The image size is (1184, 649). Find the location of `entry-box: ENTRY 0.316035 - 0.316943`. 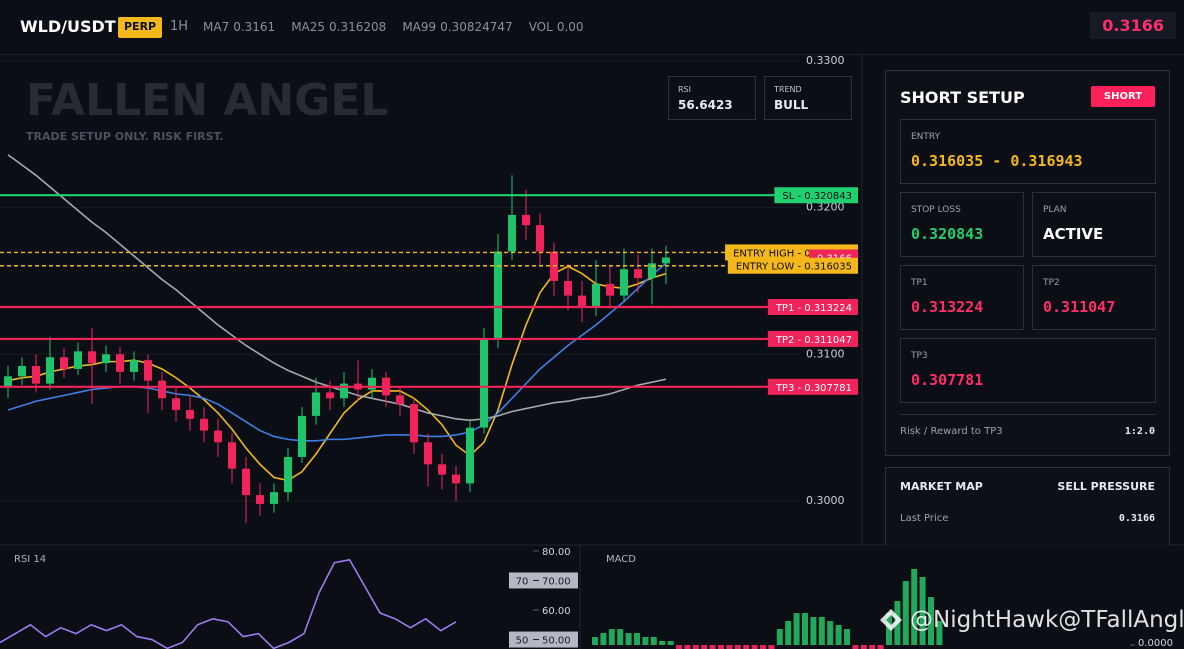

entry-box: ENTRY 0.316035 - 0.316943 is located at coordinates (1028, 151).